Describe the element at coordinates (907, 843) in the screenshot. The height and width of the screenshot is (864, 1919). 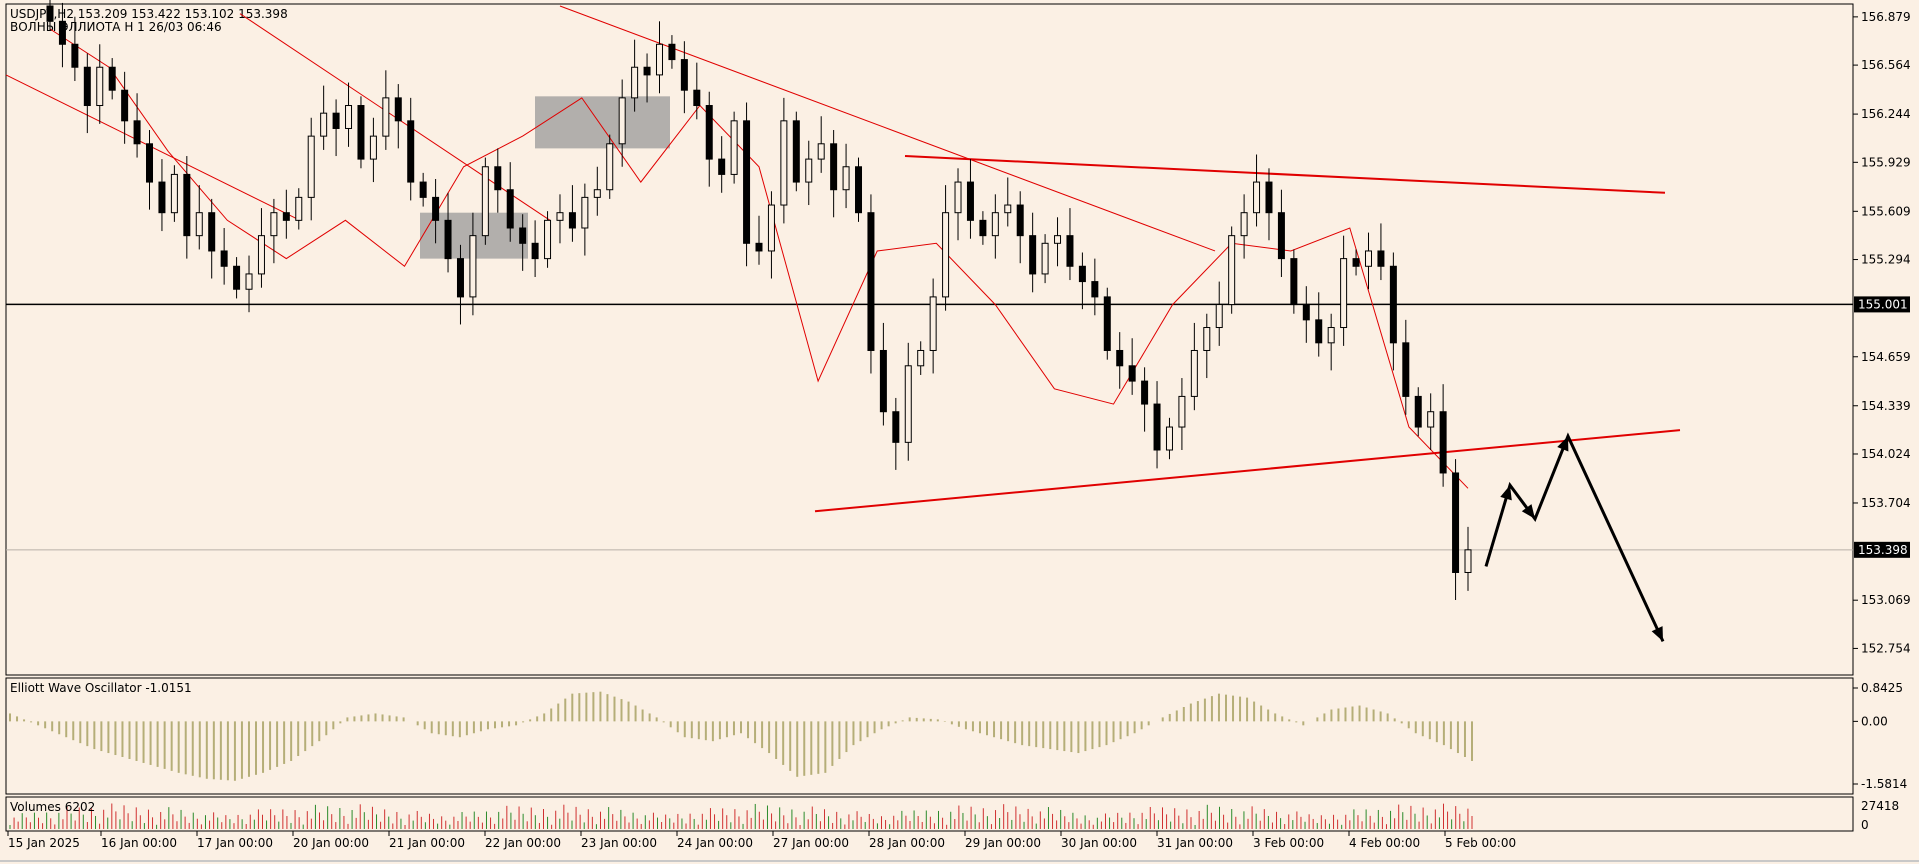
I see `time-tick-label: 28 Jan 00:00` at that location.